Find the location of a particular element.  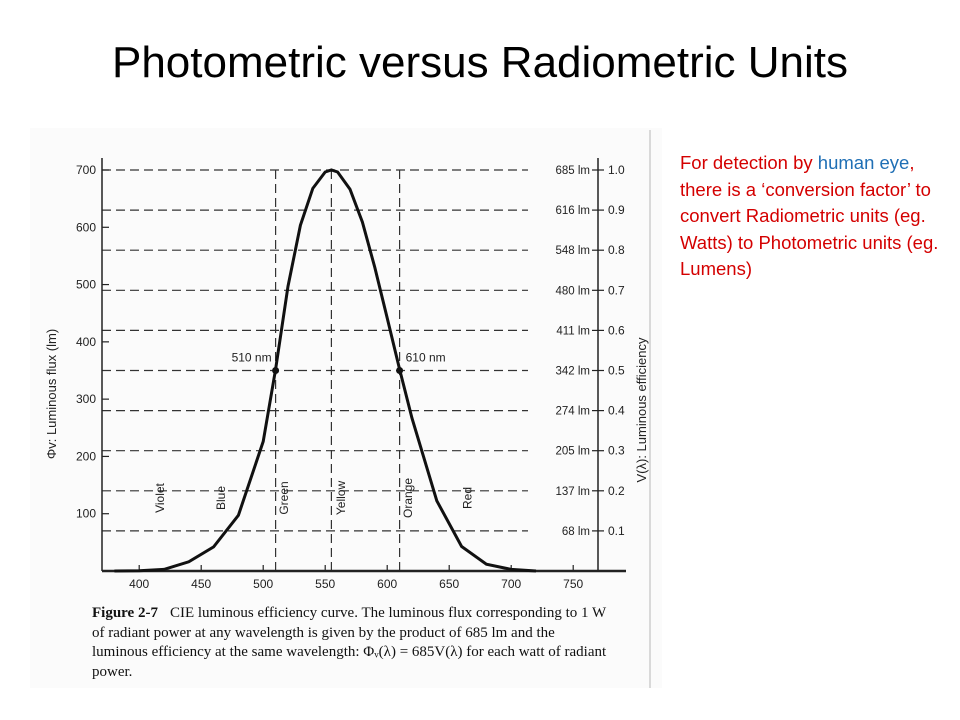

y-right-tick-label: 0.3 is located at coordinates (616, 451).